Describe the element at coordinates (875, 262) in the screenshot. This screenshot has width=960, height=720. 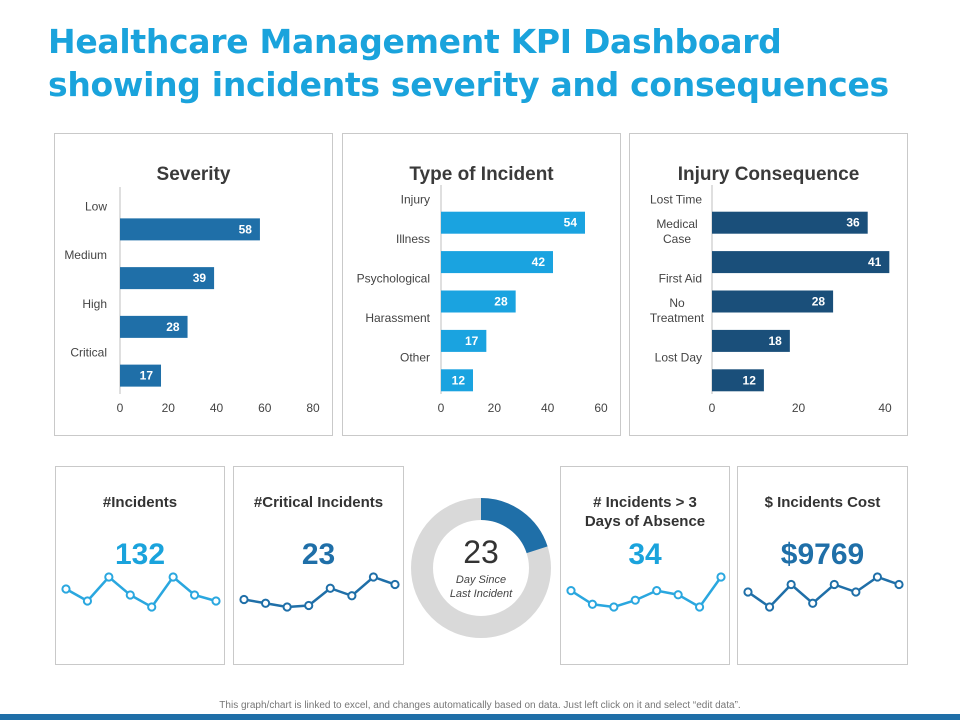
I see `data-label: 41` at that location.